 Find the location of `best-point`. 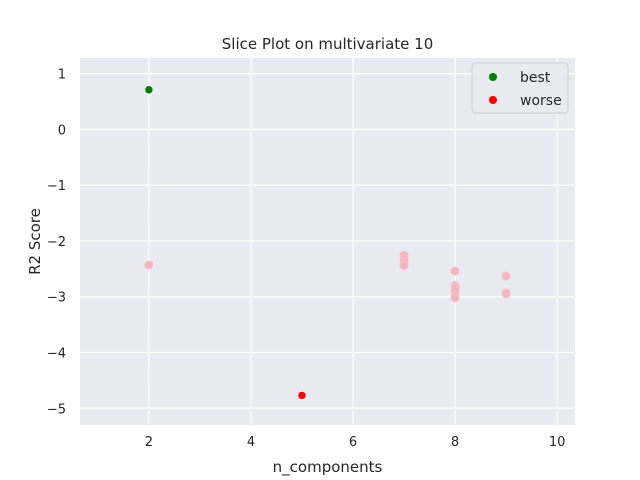

best-point is located at coordinates (149, 90).